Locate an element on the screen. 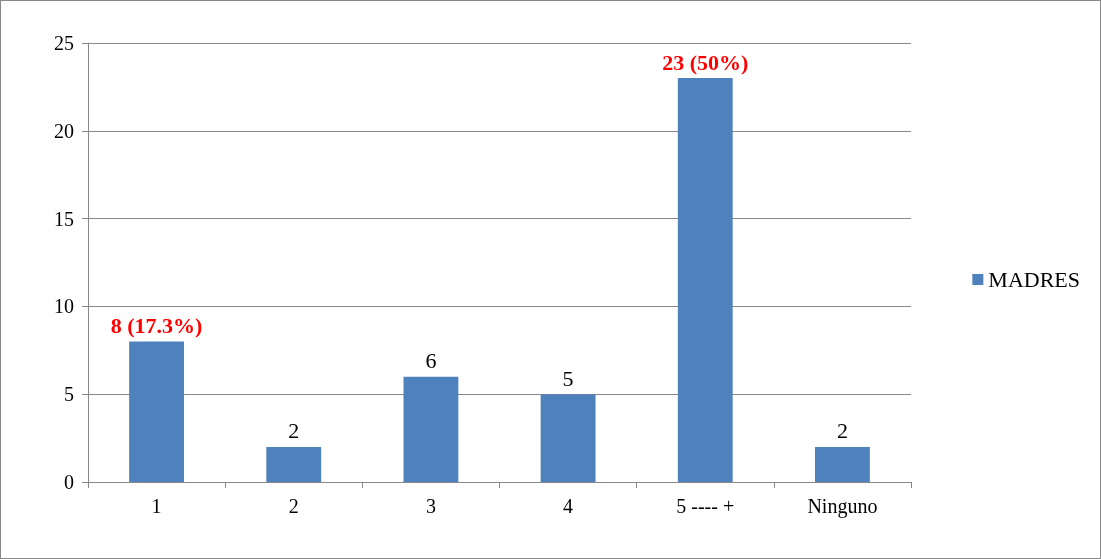 This screenshot has width=1101, height=559. y-tick-label: 15 is located at coordinates (64, 218).